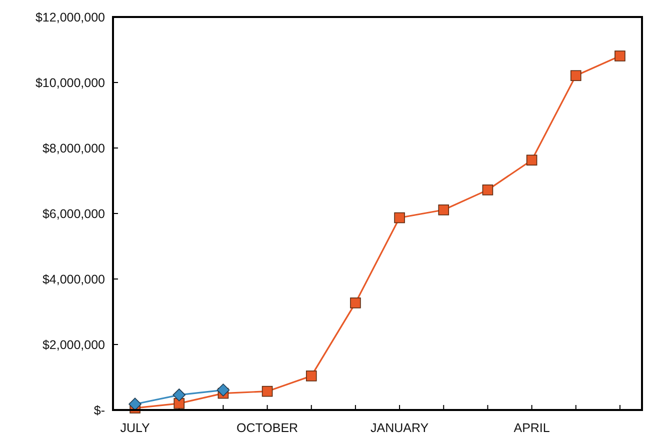 The height and width of the screenshot is (442, 653). Describe the element at coordinates (532, 428) in the screenshot. I see `x-tick-label: APRIL` at that location.